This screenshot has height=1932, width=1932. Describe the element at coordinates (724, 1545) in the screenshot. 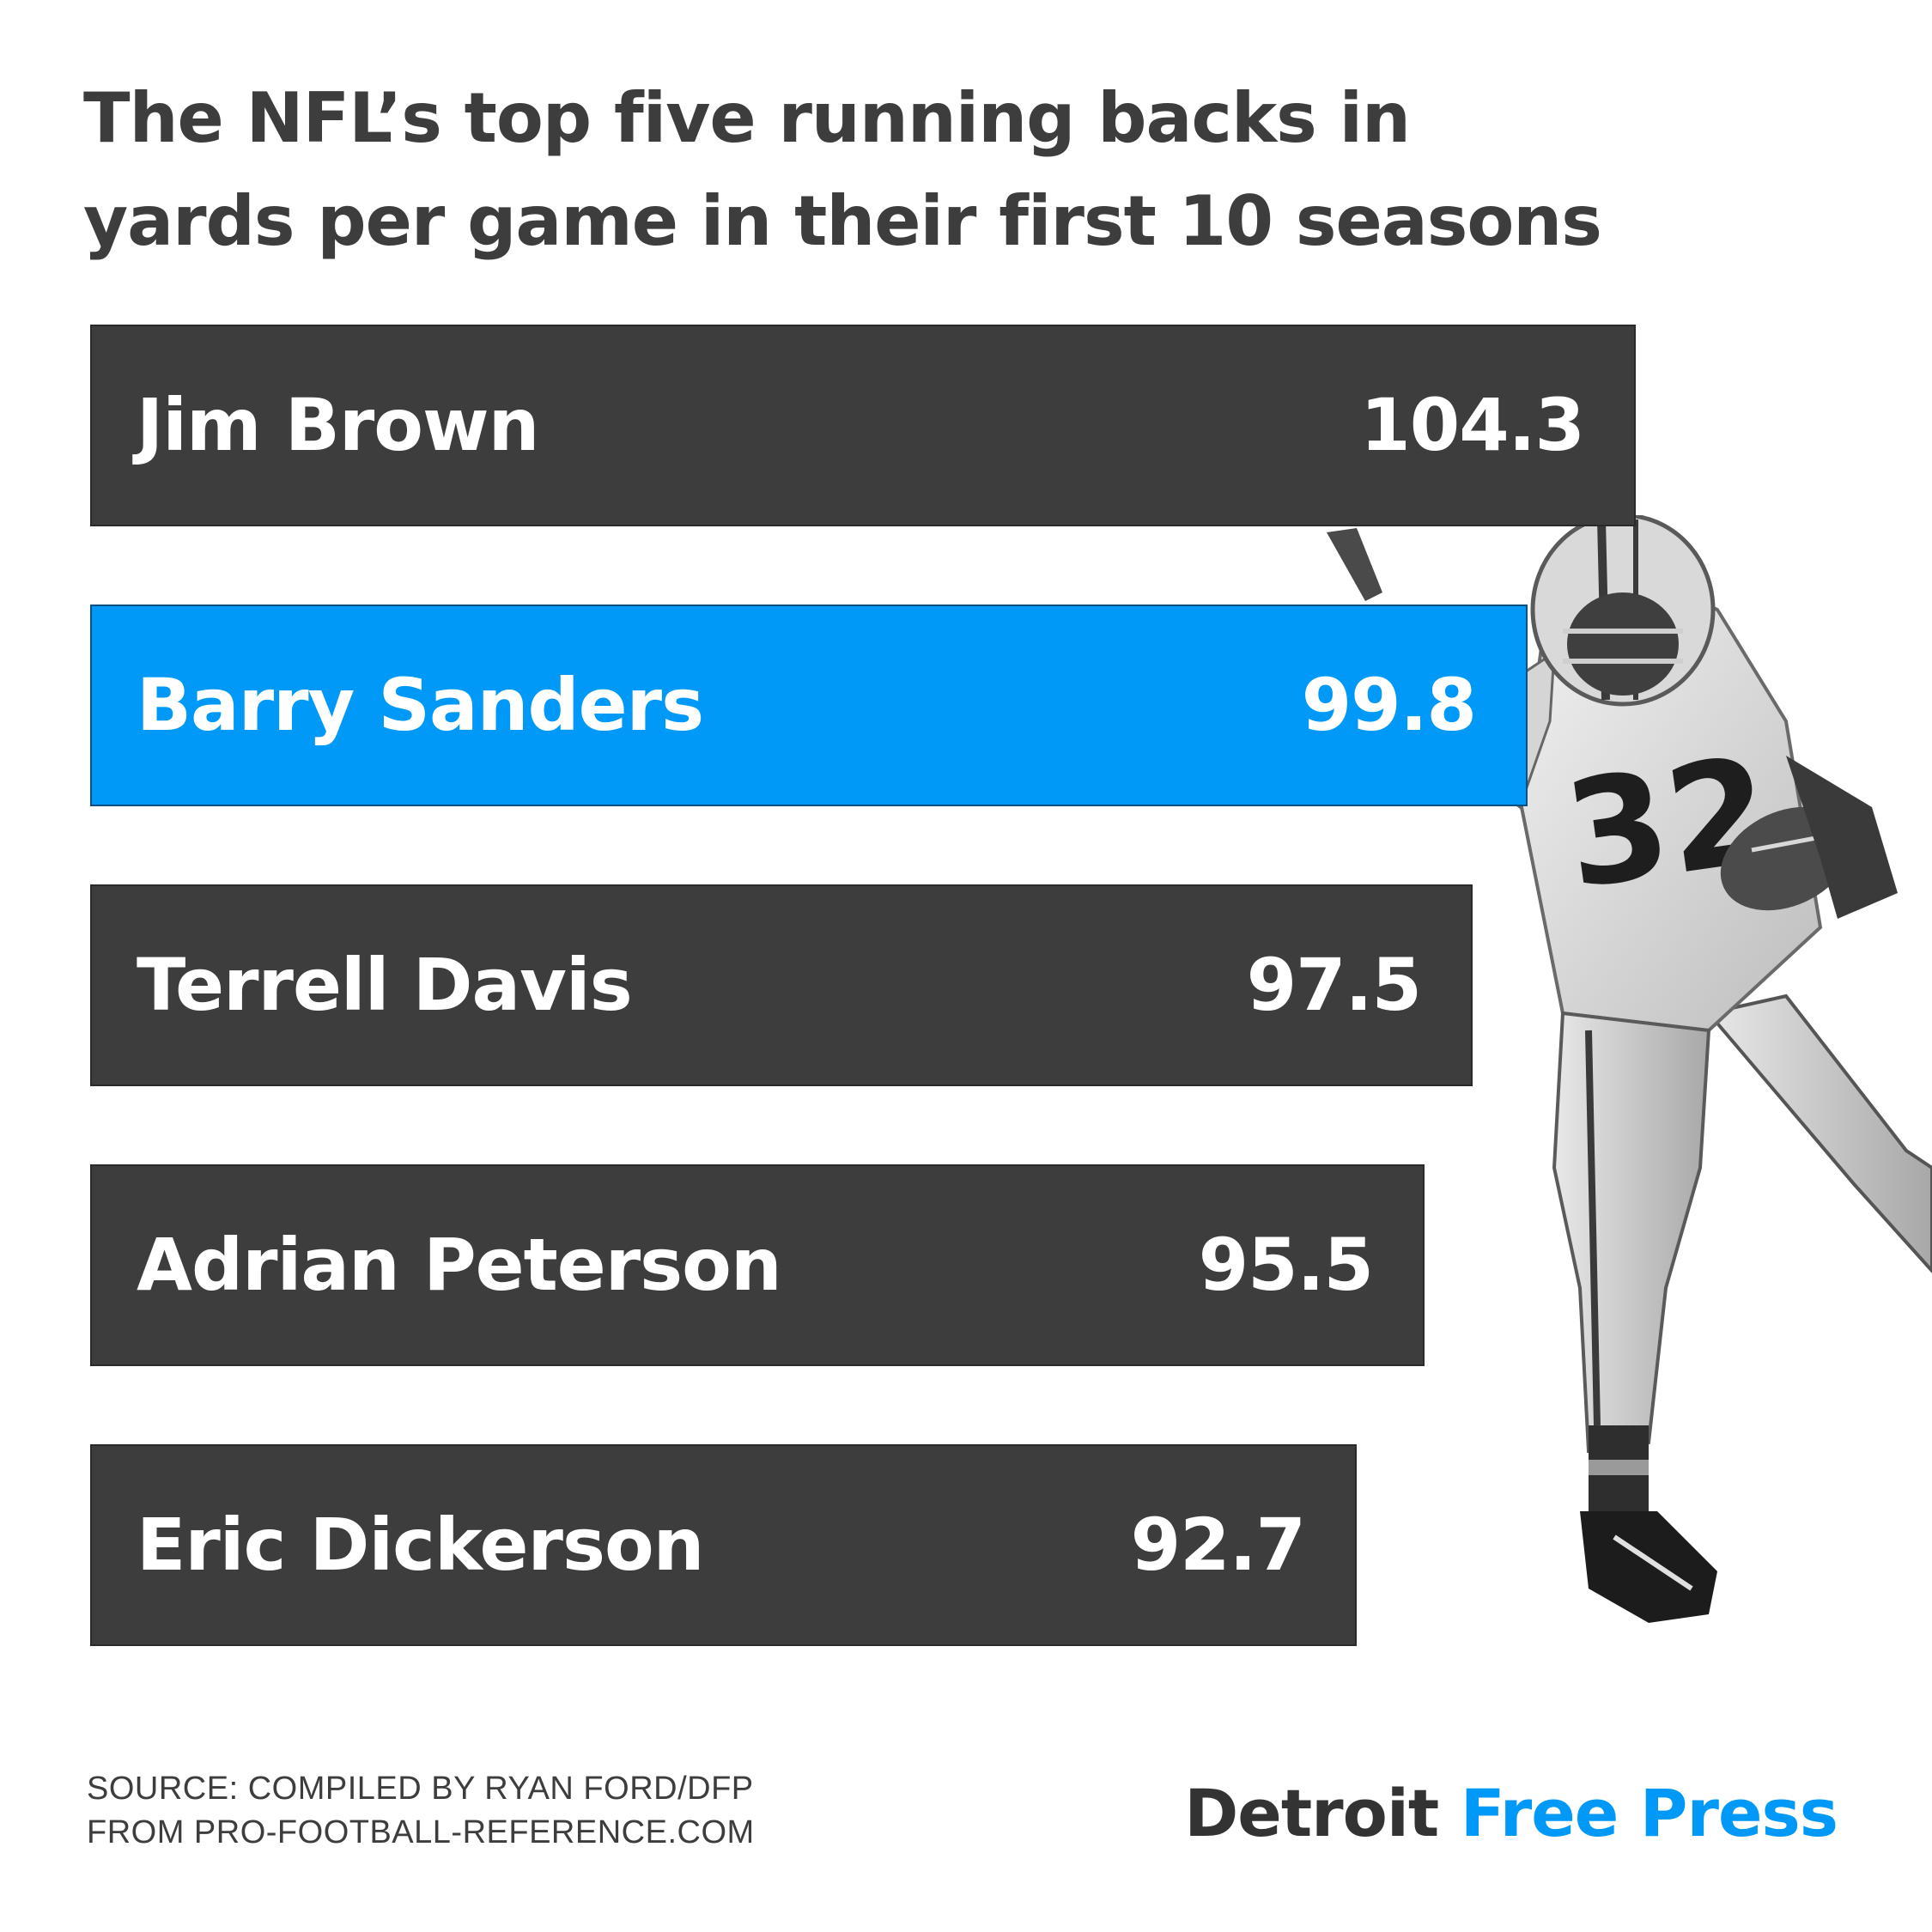

I see `bar-eric-dickerson: Eric Dickerson 92.7` at that location.